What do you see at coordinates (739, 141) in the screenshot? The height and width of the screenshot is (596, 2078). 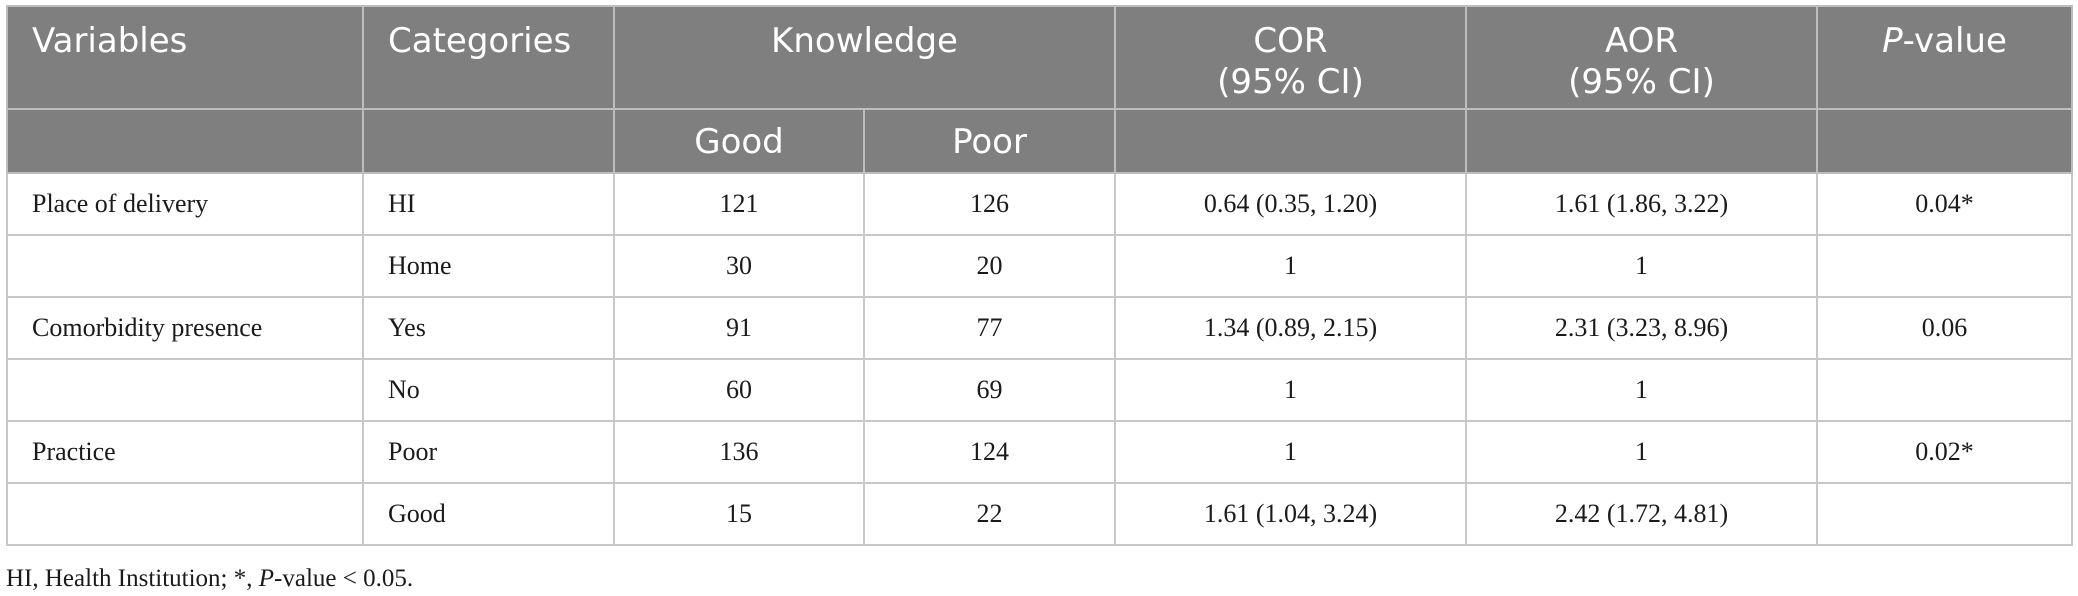 I see `header-good: Good` at bounding box center [739, 141].